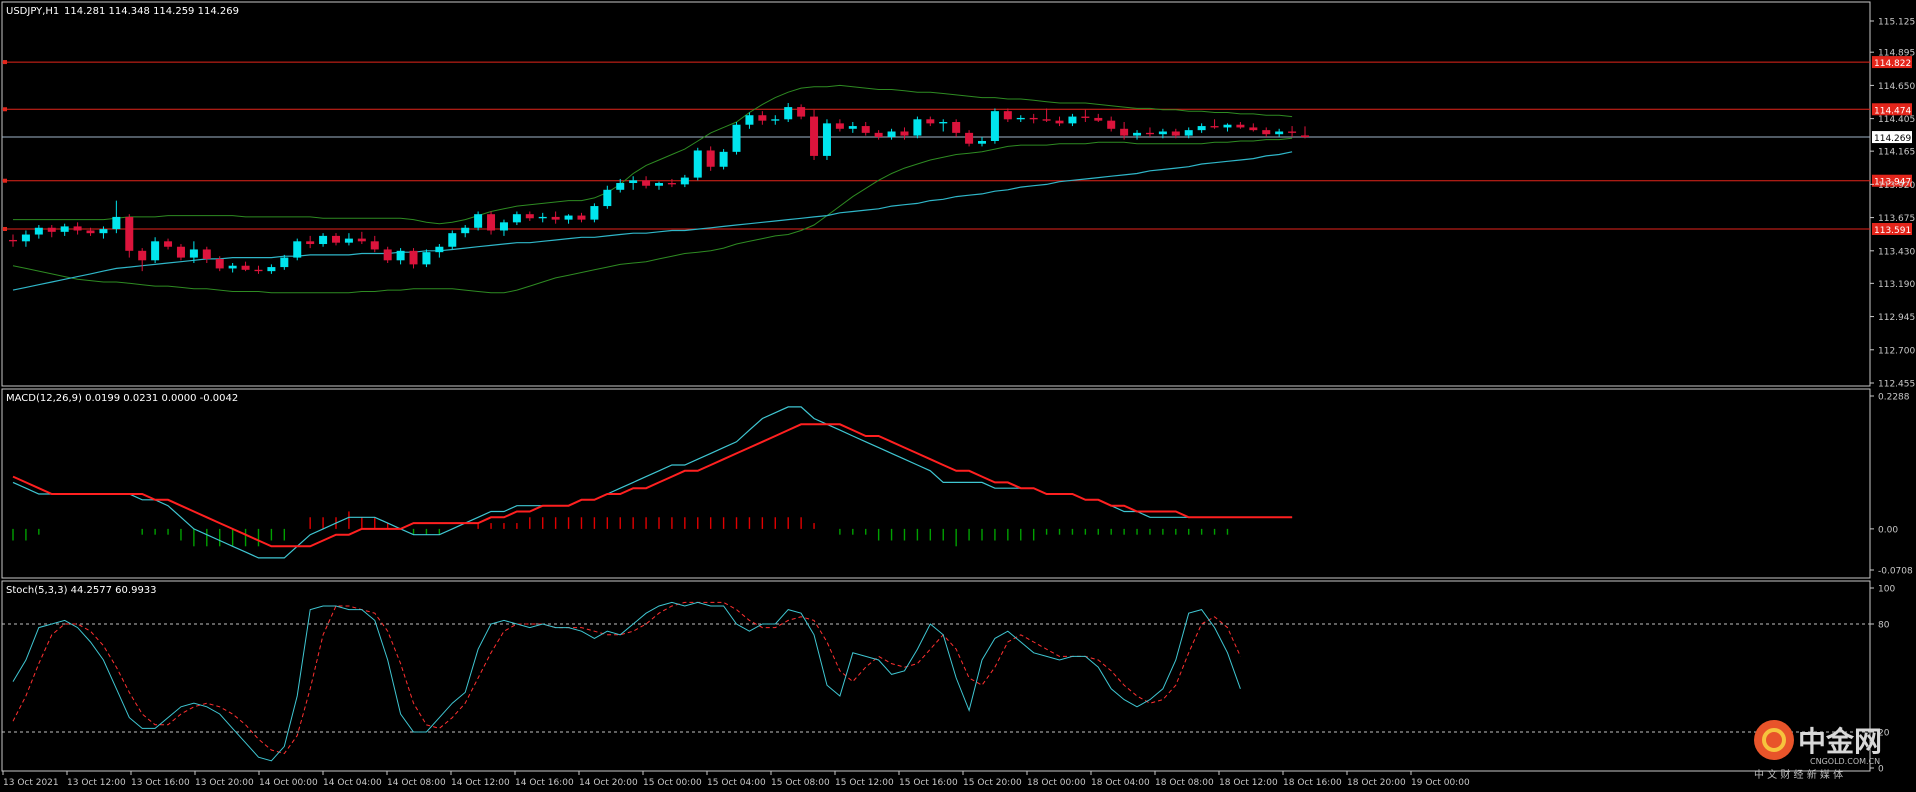 The width and height of the screenshot is (1916, 792). I want to click on time-tick-label: 15 Oct 00:00, so click(672, 783).